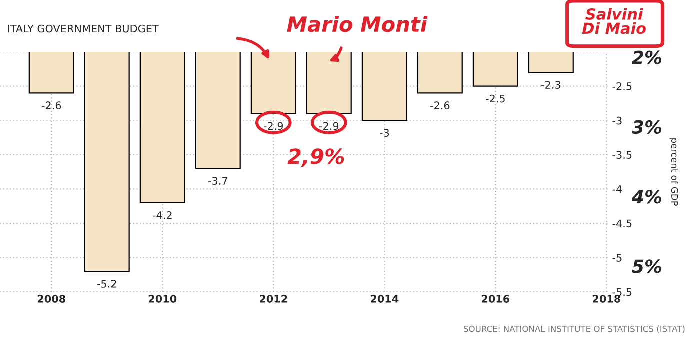  Describe the element at coordinates (162, 299) in the screenshot. I see `x-tick-label: 2010` at that location.